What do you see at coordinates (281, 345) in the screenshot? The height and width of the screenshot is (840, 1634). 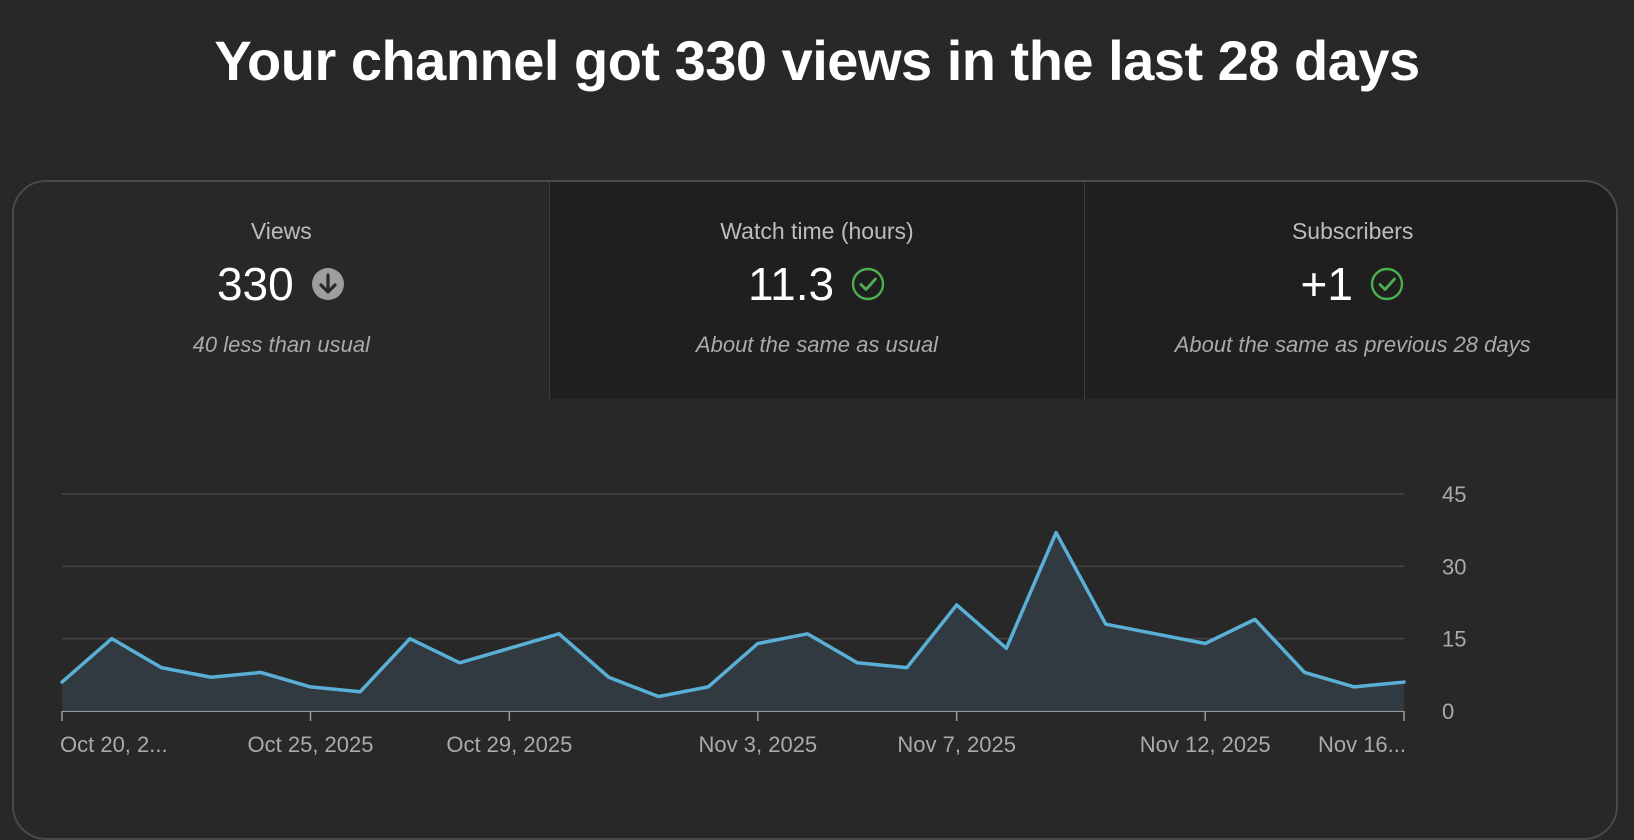 I see `tab-note: 40 less than usual` at bounding box center [281, 345].